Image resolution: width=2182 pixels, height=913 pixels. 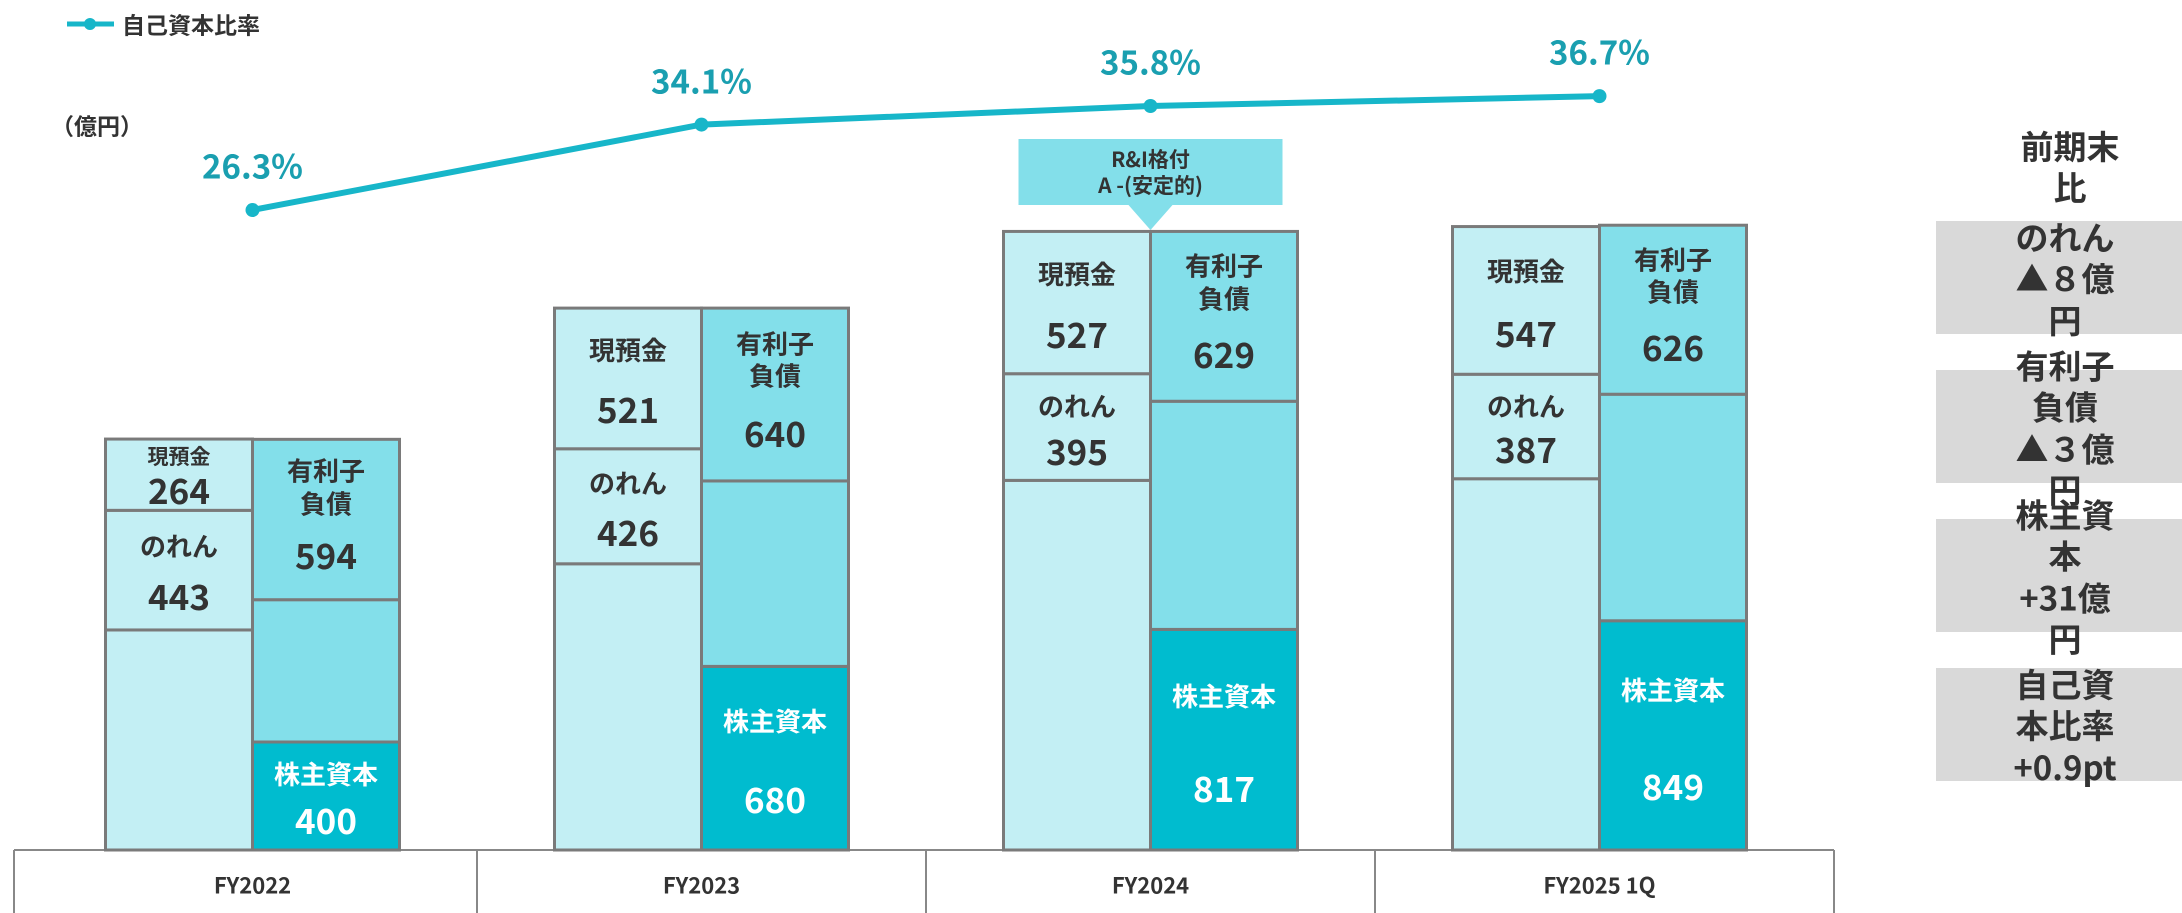 I want to click on data-label: 26.3%, so click(x=252, y=164).